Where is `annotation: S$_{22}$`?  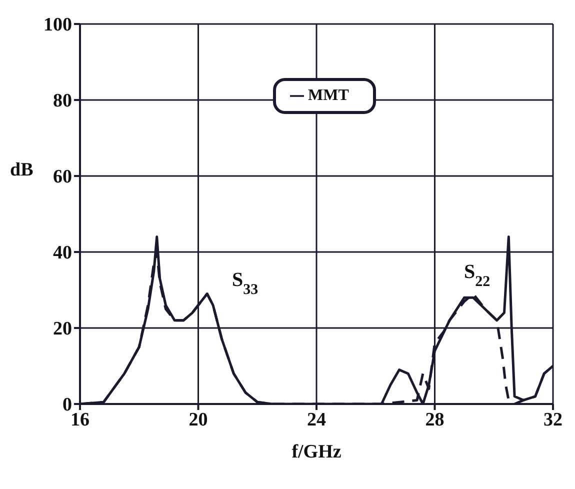 annotation: S$_{22}$ is located at coordinates (477, 275).